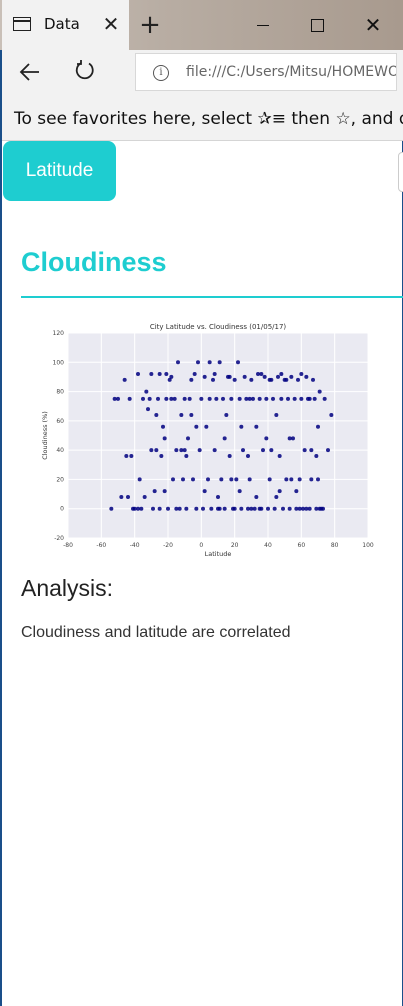  I want to click on analysis-heading: Analysis:, so click(67, 588).